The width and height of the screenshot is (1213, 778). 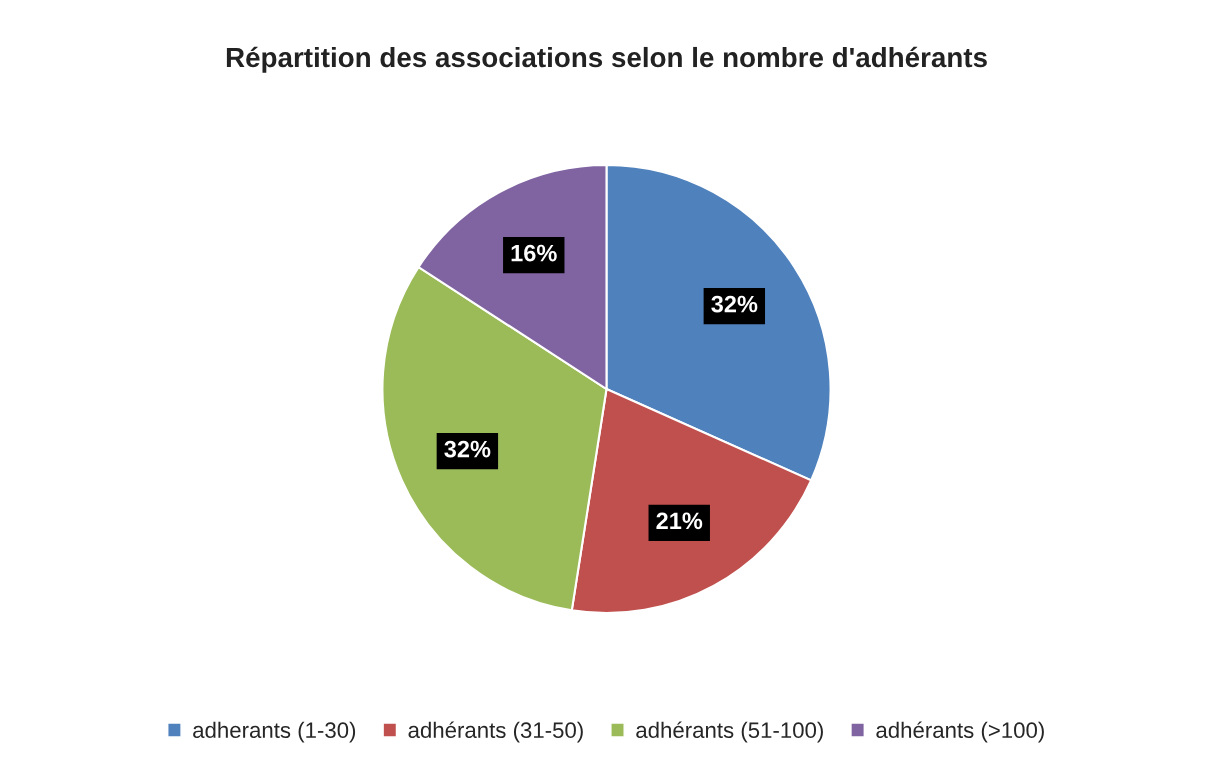 I want to click on data-label: 21%, so click(x=679, y=521).